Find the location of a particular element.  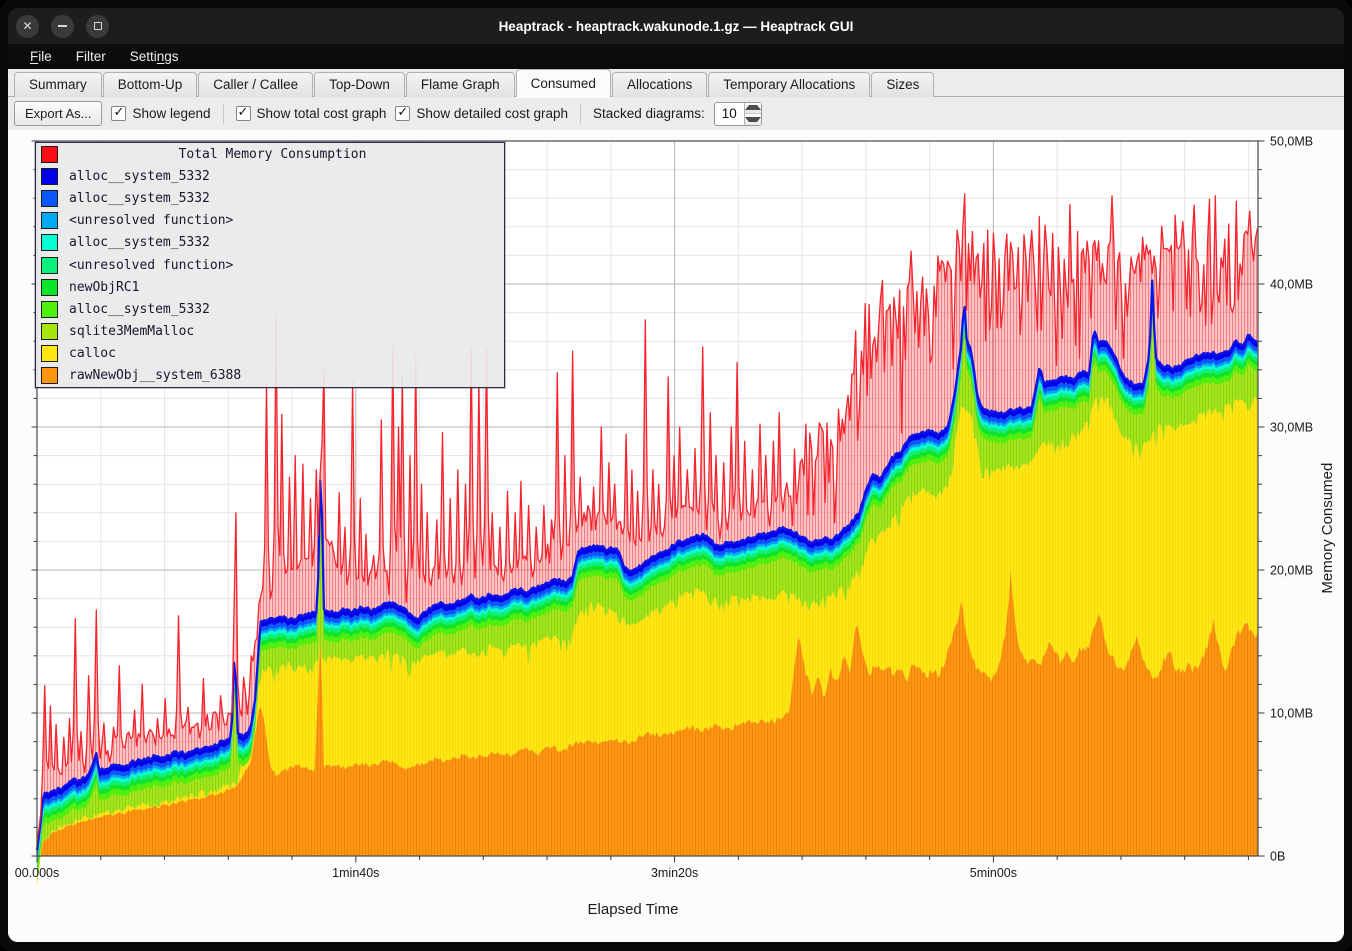

spinner-up-button is located at coordinates (752, 108).